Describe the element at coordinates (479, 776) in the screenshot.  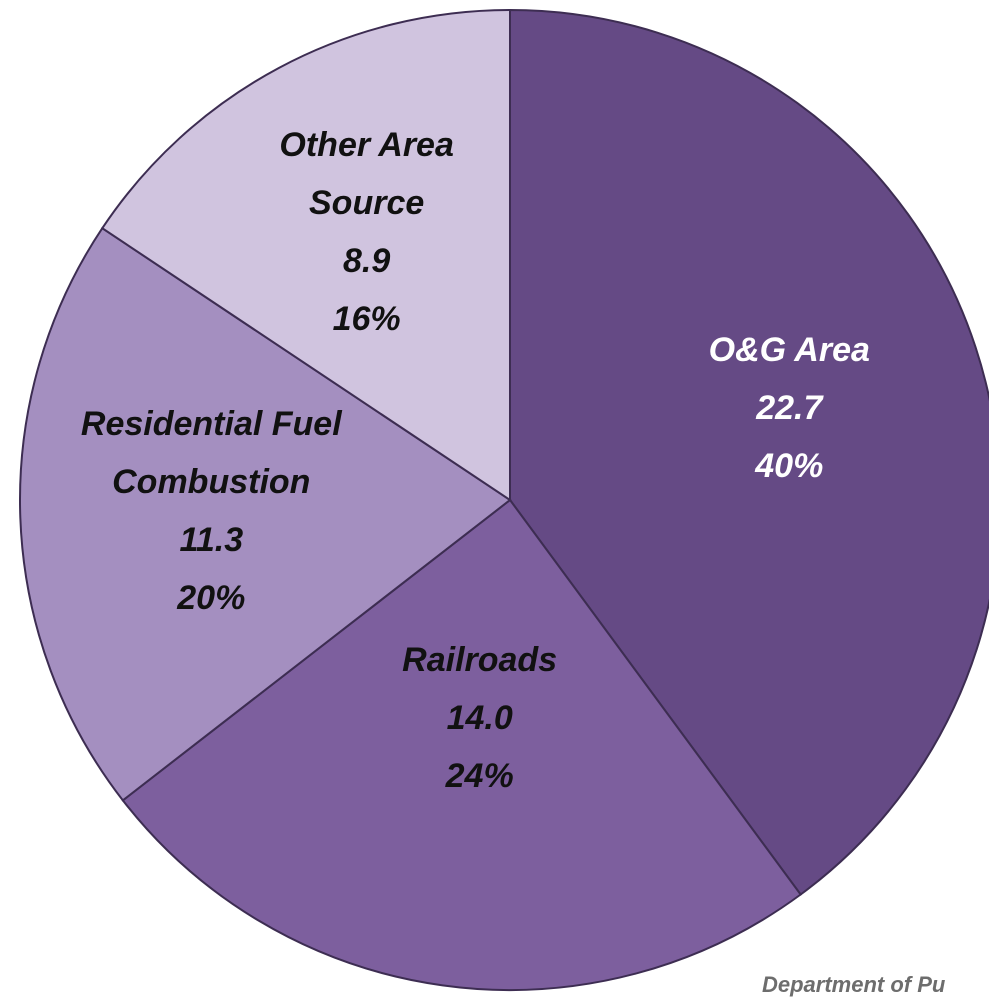
I see `percent-label: 24%` at that location.